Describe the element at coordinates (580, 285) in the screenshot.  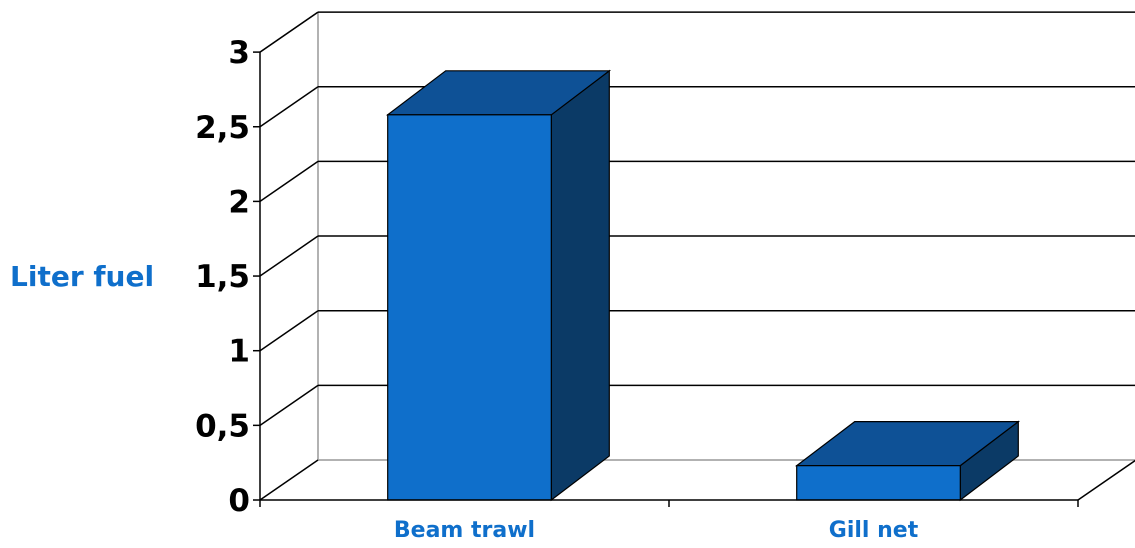
I see `bar-side-face` at that location.